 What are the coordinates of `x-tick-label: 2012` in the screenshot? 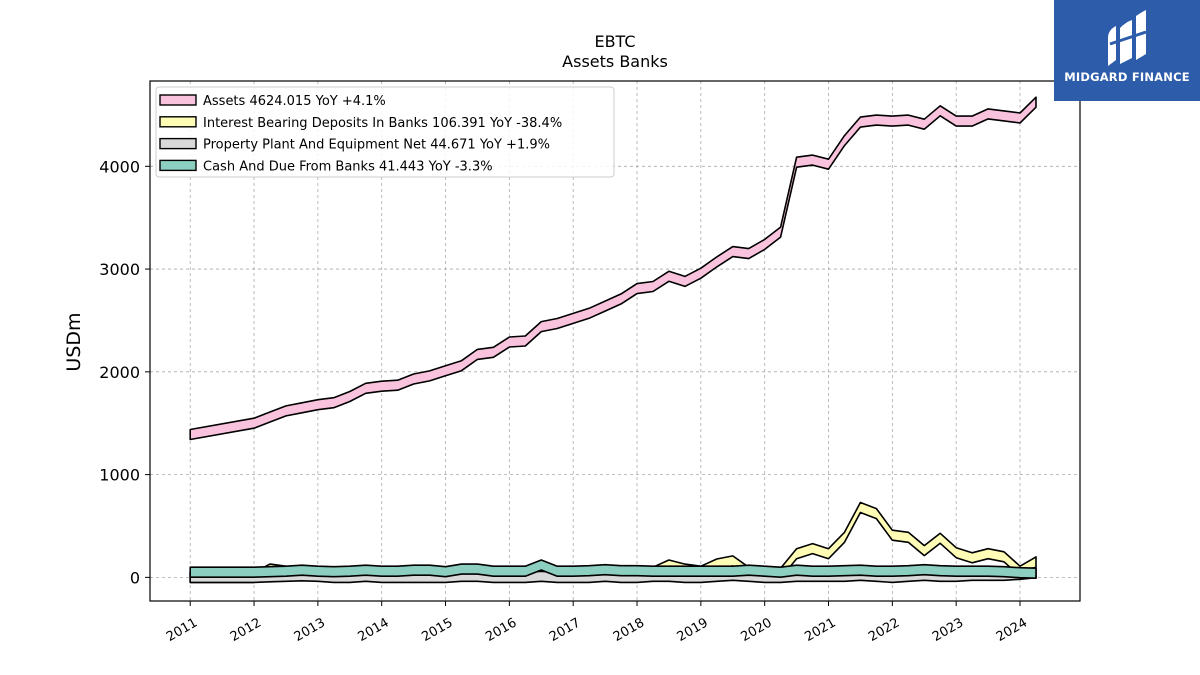 It's located at (246, 630).